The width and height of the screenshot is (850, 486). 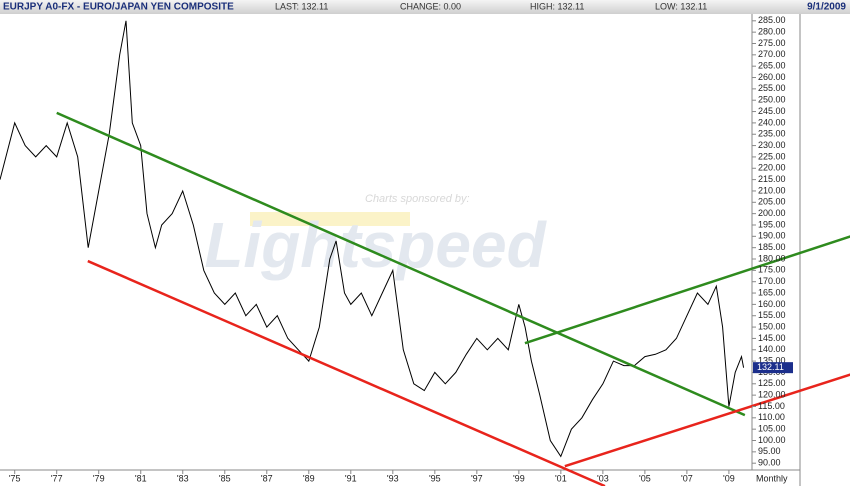 I want to click on y-tick-label: 255.00, so click(x=772, y=88).